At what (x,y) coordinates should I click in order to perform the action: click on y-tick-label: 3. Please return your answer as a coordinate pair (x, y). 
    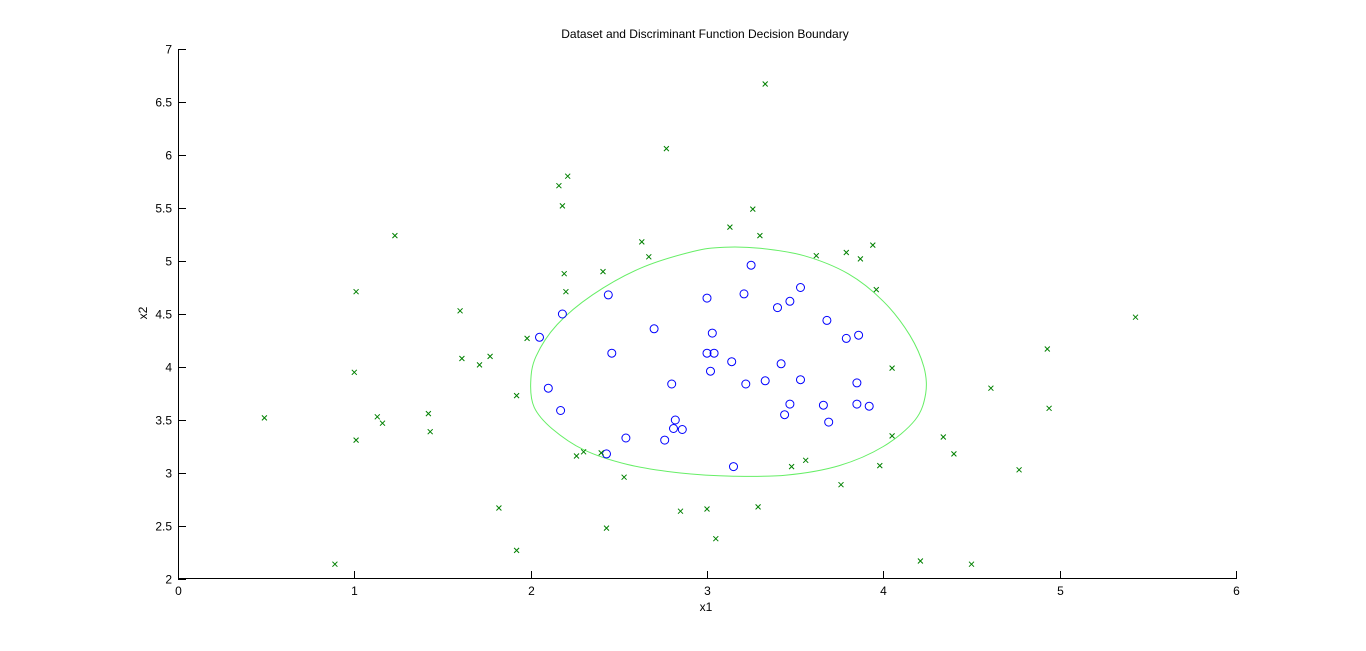
    Looking at the image, I should click on (168, 474).